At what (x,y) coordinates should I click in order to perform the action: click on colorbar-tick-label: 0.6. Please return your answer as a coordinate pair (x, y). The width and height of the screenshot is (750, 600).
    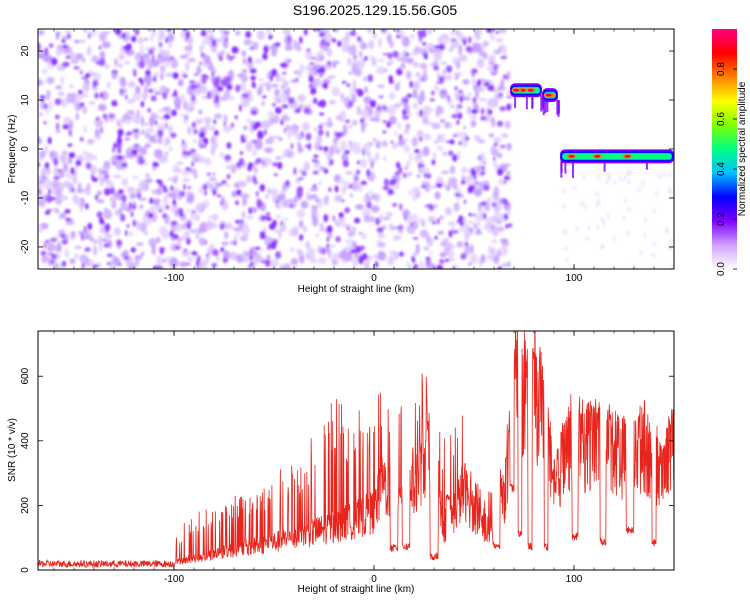
    Looking at the image, I should click on (721, 119).